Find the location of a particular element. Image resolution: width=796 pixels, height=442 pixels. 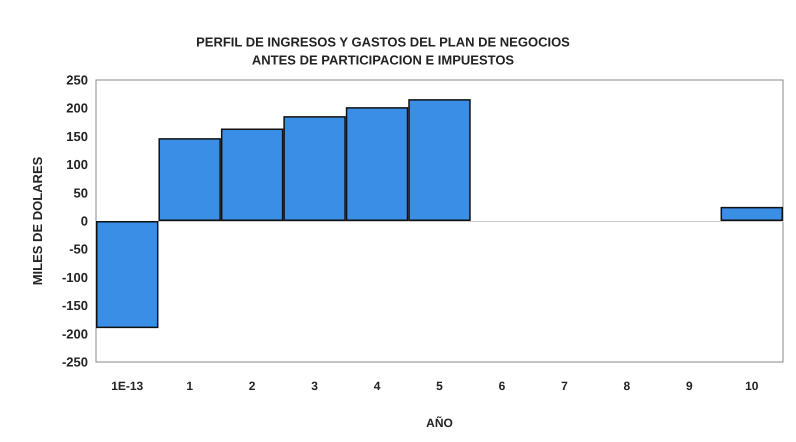

x-tick-label: 9 is located at coordinates (689, 386).